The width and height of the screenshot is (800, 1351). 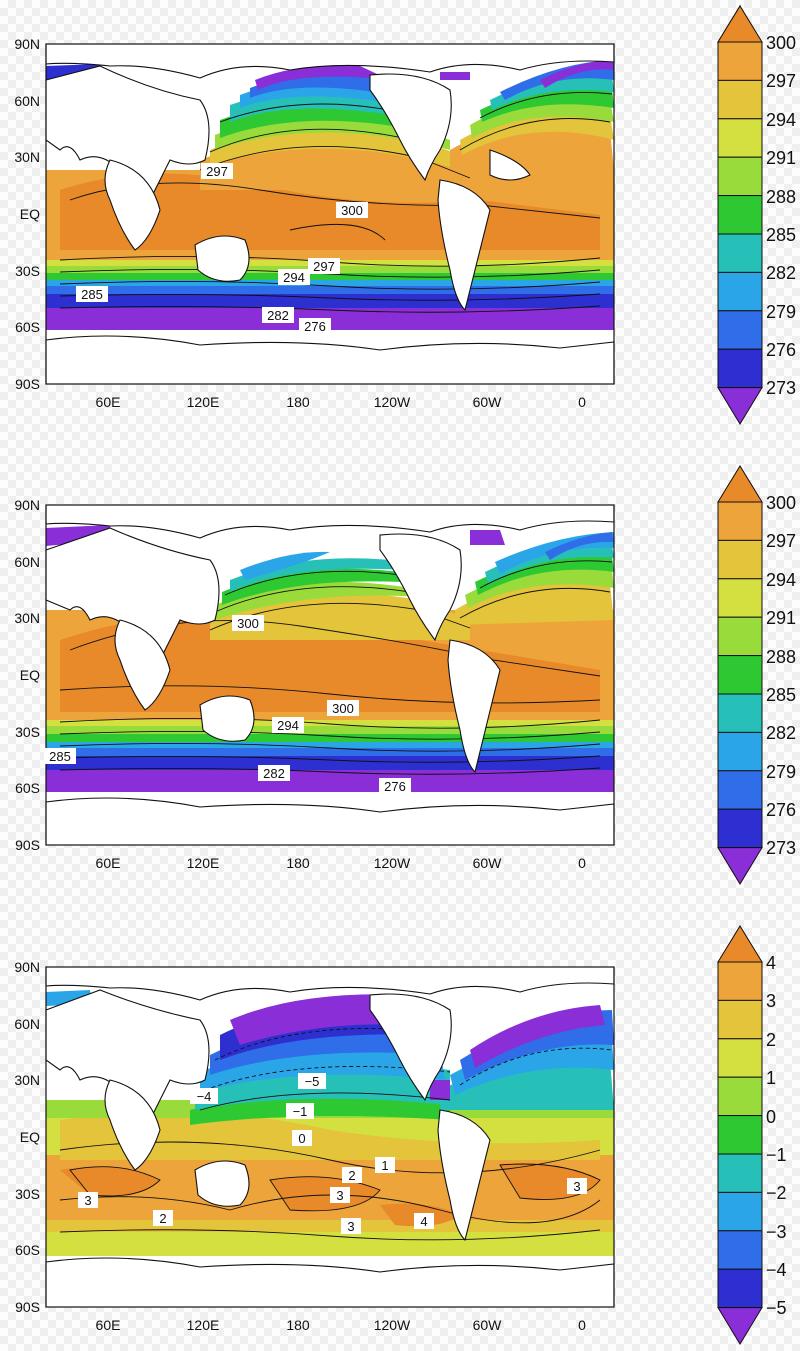 I want to click on lat-tick-label: 60N, so click(x=27, y=562).